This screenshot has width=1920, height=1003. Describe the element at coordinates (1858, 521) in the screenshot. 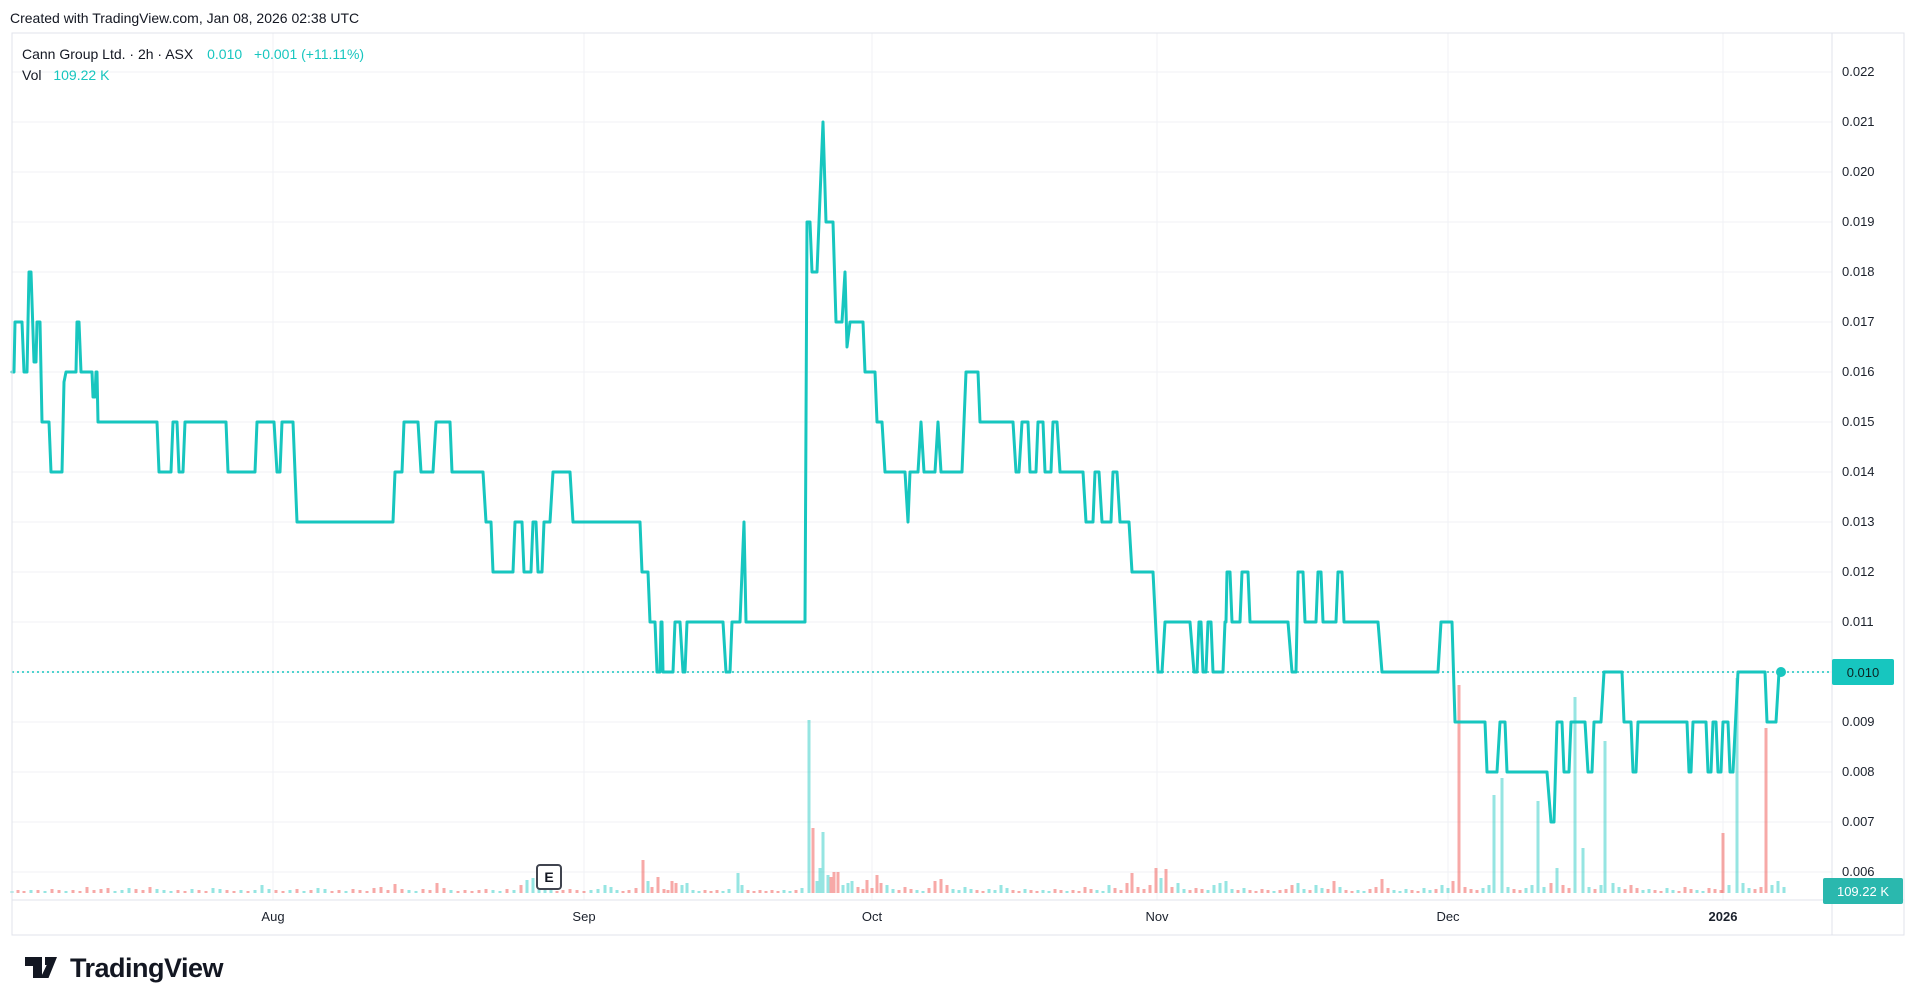

I see `price-tick-label: 0.013` at that location.